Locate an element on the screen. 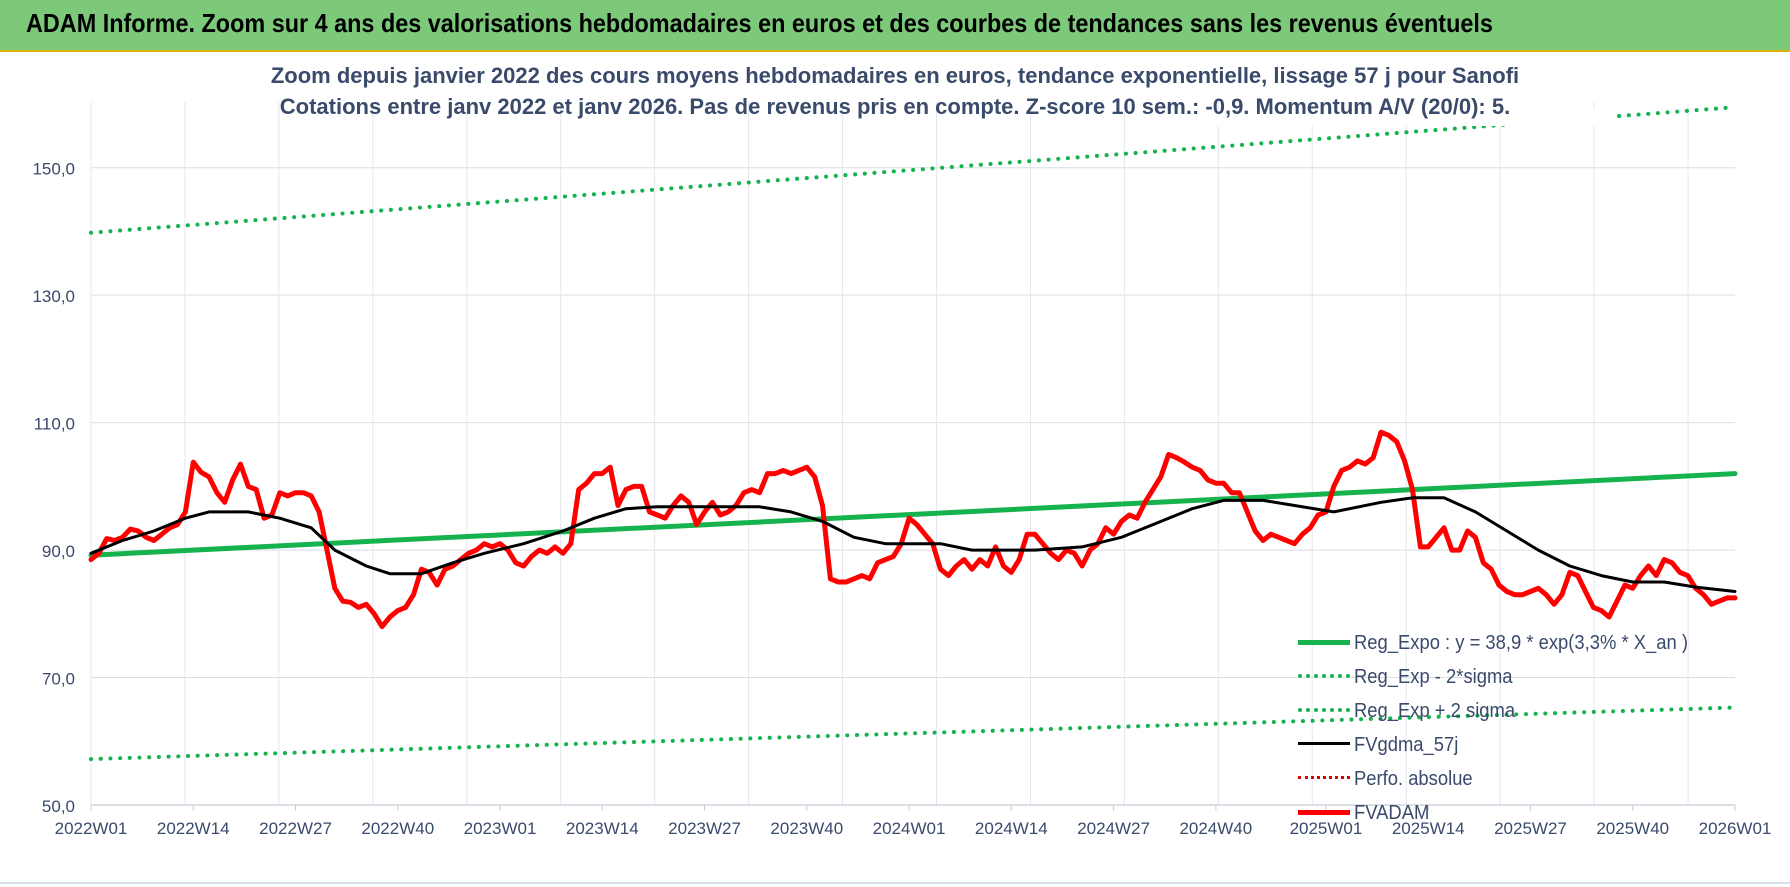 This screenshot has width=1790, height=887. x-tick-label: 2026W01 is located at coordinates (1735, 828).